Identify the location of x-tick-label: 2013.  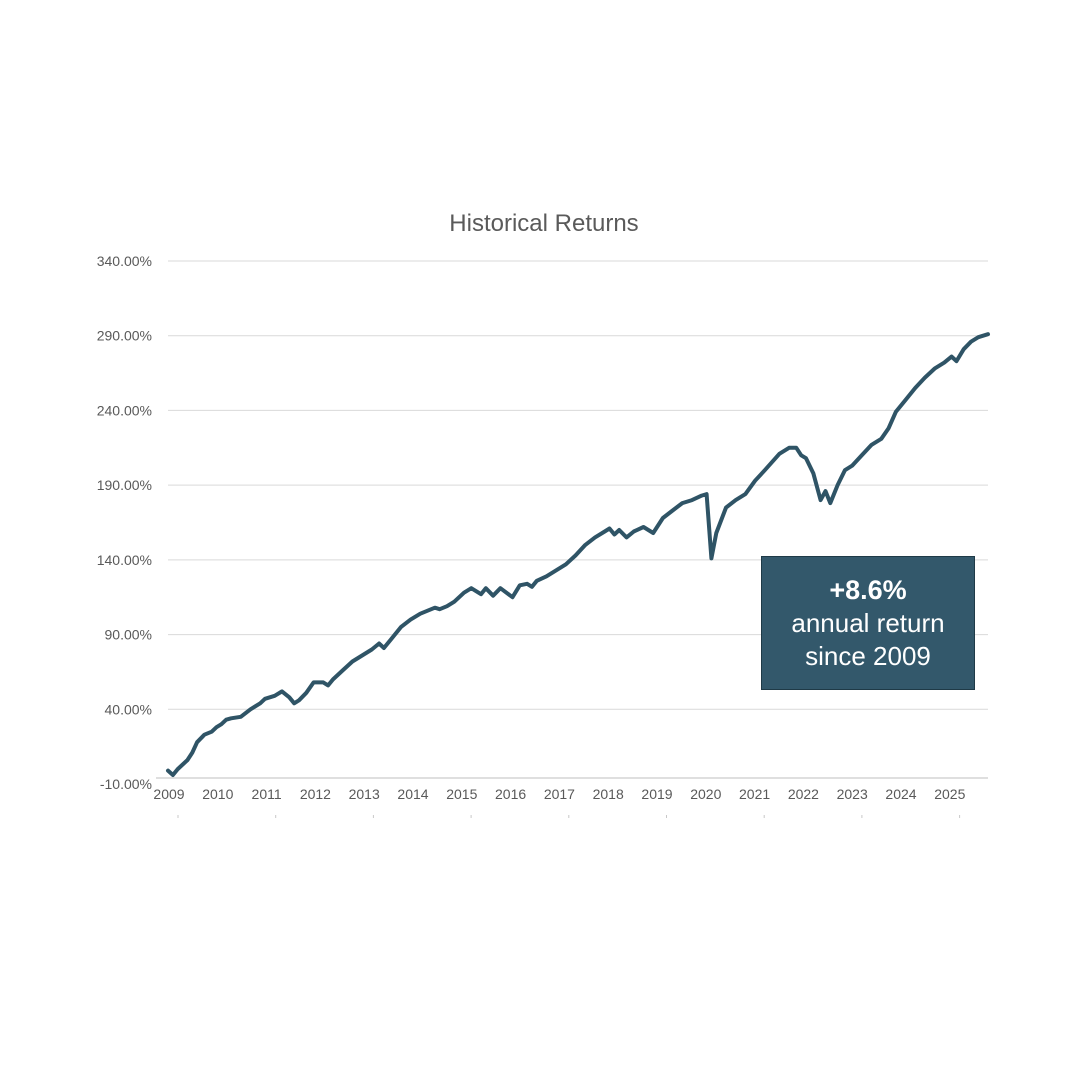
(364, 794).